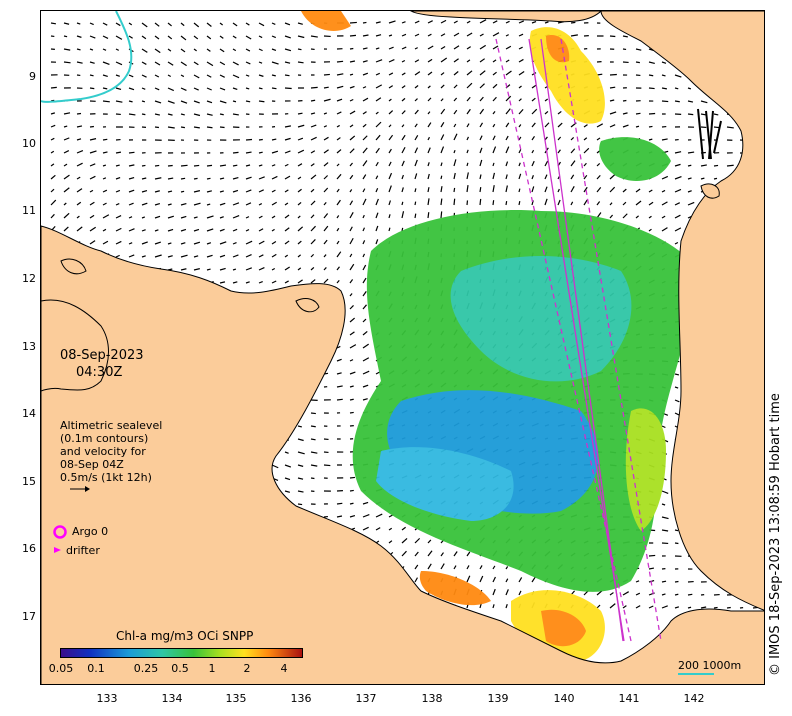 The height and width of the screenshot is (716, 792). I want to click on lon-tick: 136, so click(301, 698).